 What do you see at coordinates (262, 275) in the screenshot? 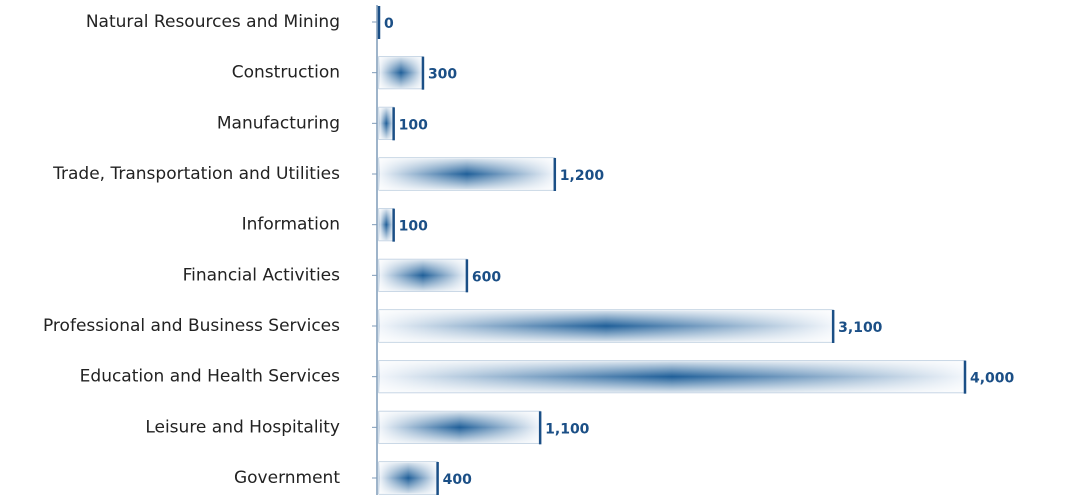
I see `category-label: Financial Activities` at bounding box center [262, 275].